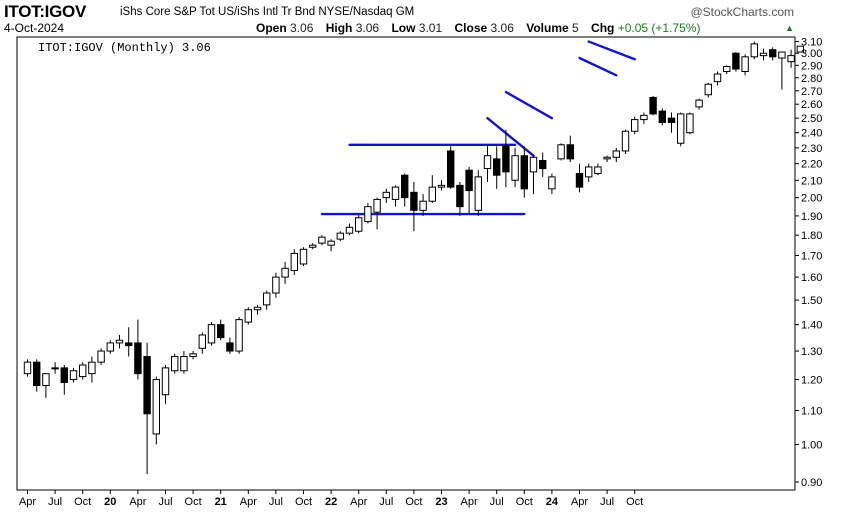 Image resolution: width=848 pixels, height=513 pixels. Describe the element at coordinates (471, 28) in the screenshot. I see `close-label: Close` at that location.